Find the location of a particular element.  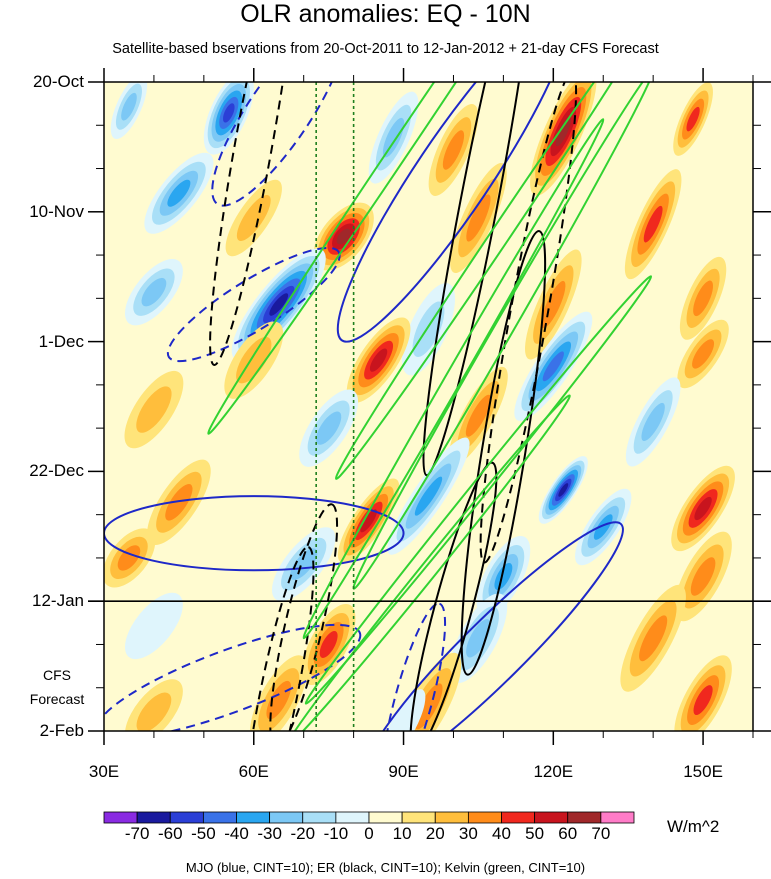

colorbar-label: 50 is located at coordinates (535, 833).